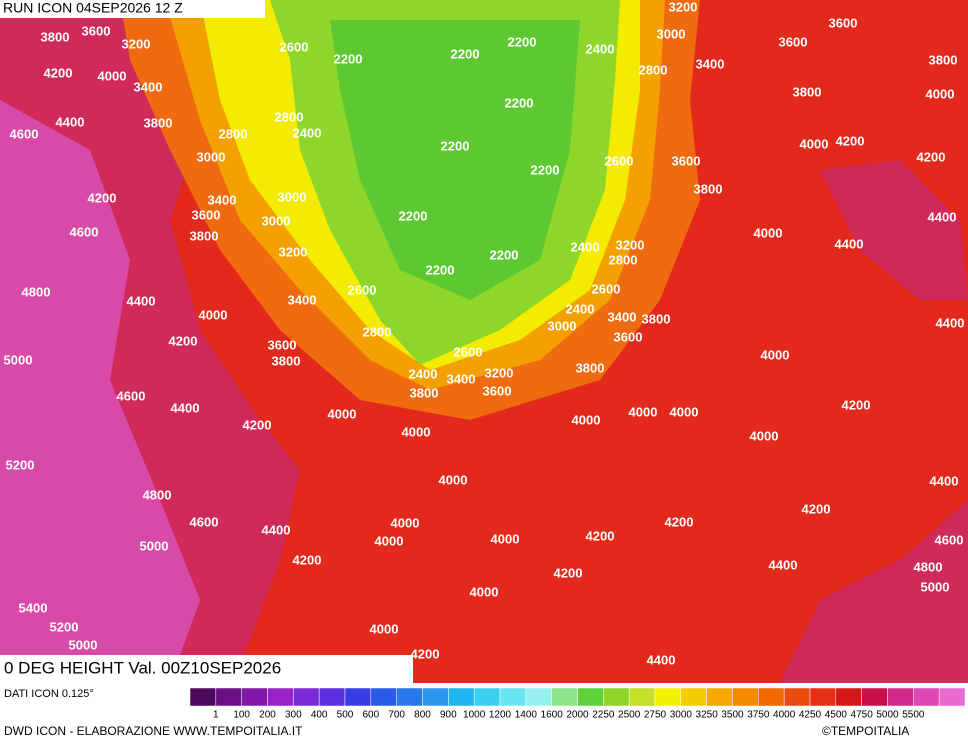 Image resolution: width=968 pixels, height=745 pixels. I want to click on field-box, so click(206, 669).